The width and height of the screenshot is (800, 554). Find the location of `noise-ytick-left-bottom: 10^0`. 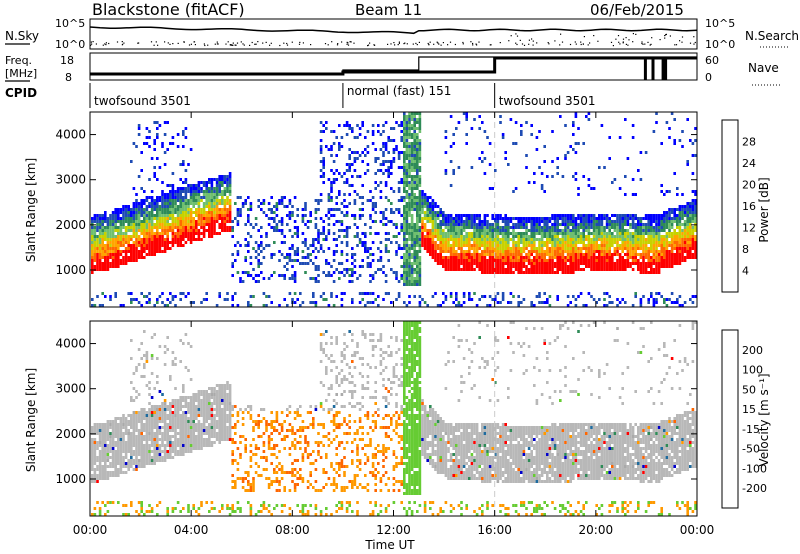

noise-ytick-left-bottom: 10^0 is located at coordinates (70, 44).